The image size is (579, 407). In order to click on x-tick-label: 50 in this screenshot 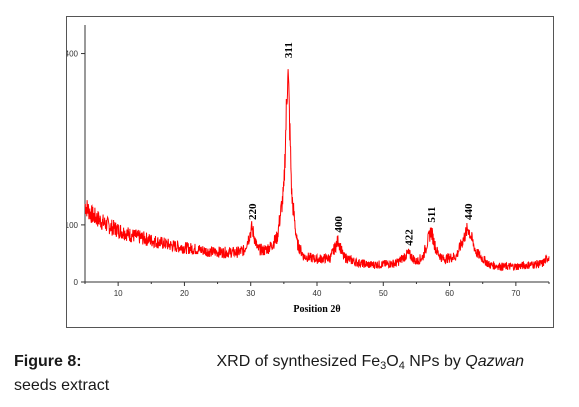, I will do `click(383, 293)`.